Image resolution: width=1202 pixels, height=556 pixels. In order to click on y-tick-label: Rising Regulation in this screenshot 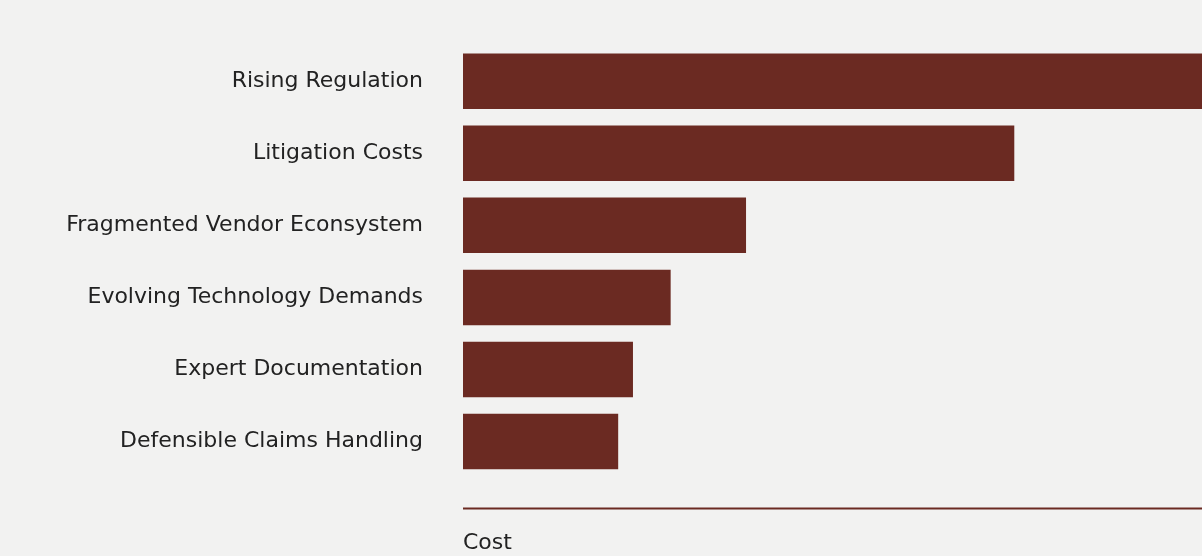, I will do `click(327, 79)`.